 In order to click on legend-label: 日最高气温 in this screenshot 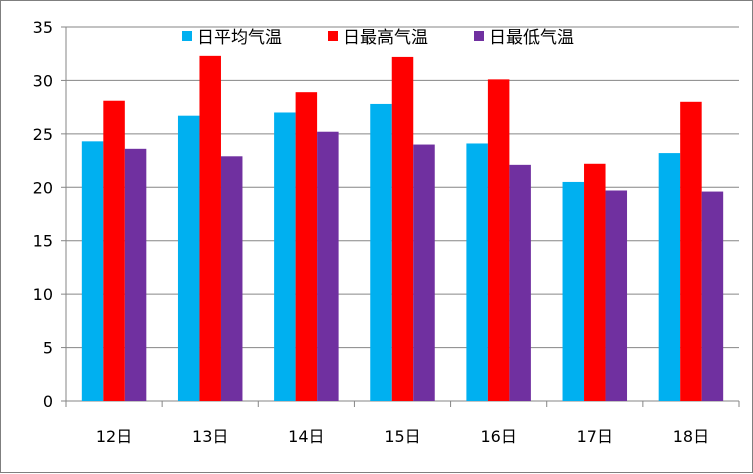, I will do `click(385, 38)`.